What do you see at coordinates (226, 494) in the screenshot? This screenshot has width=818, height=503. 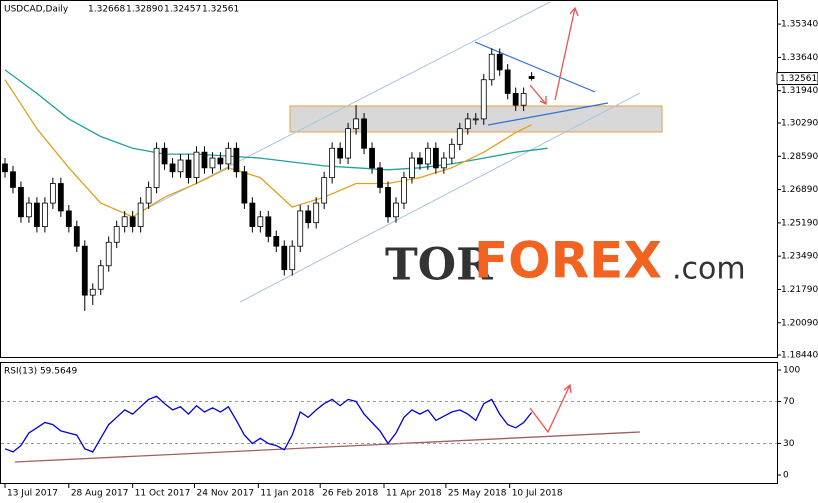 I see `x-tick-label: 24 Nov 2017` at bounding box center [226, 494].